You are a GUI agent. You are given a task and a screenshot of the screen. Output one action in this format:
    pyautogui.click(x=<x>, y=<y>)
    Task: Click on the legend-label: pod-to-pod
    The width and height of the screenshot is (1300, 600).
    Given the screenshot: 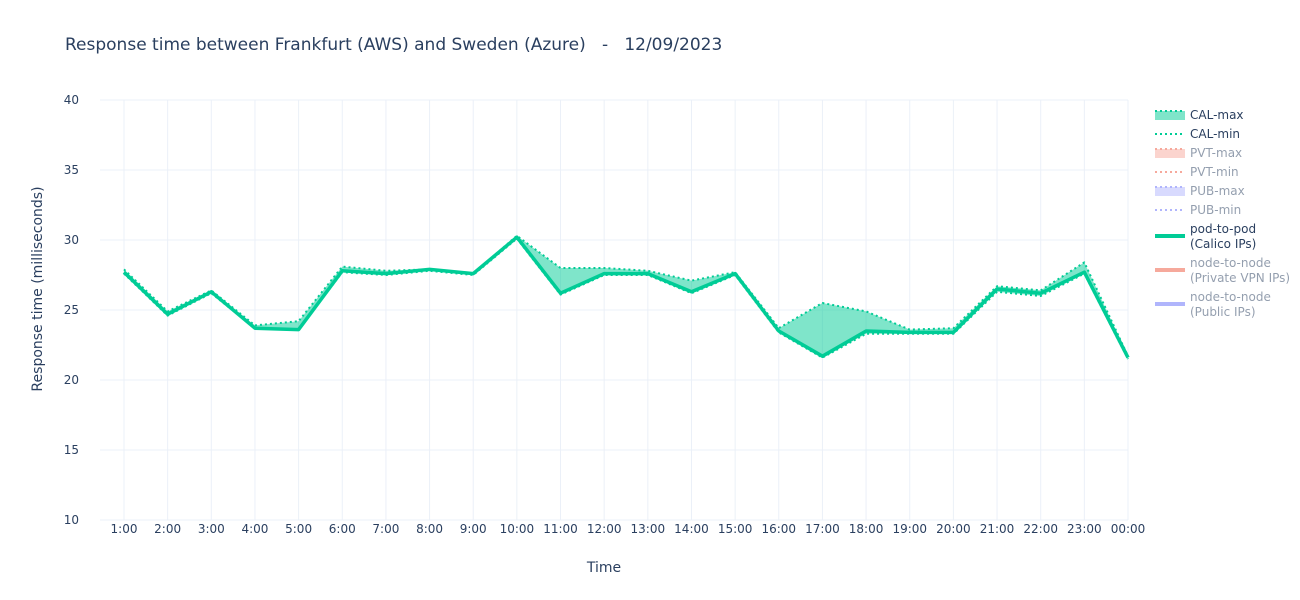 What is the action you would take?
    pyautogui.click(x=1223, y=229)
    